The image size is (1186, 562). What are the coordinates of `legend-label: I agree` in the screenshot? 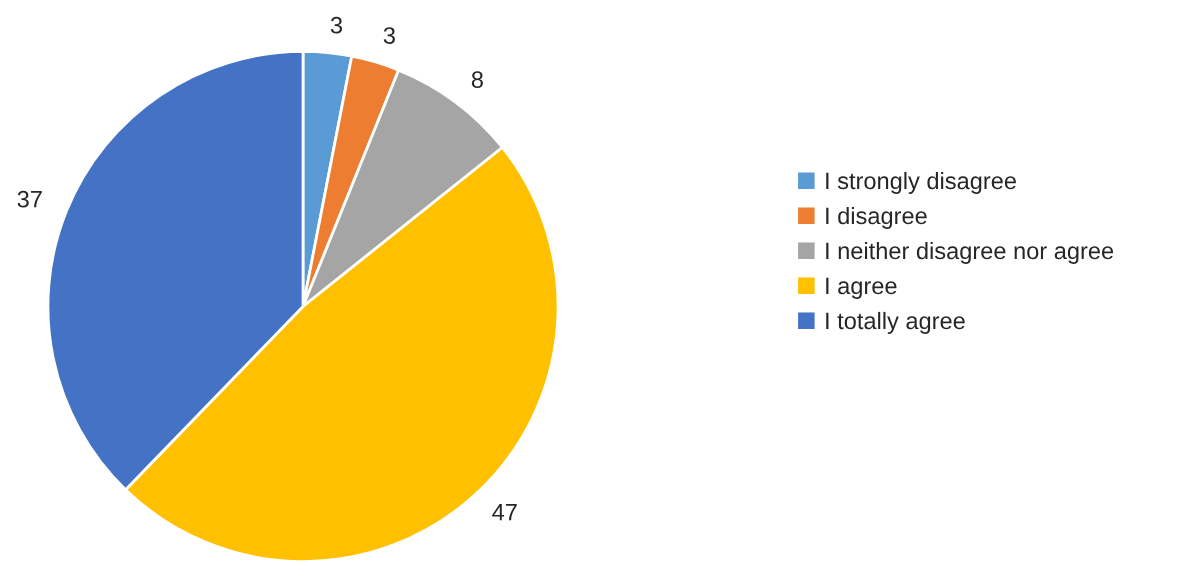 It's located at (861, 288).